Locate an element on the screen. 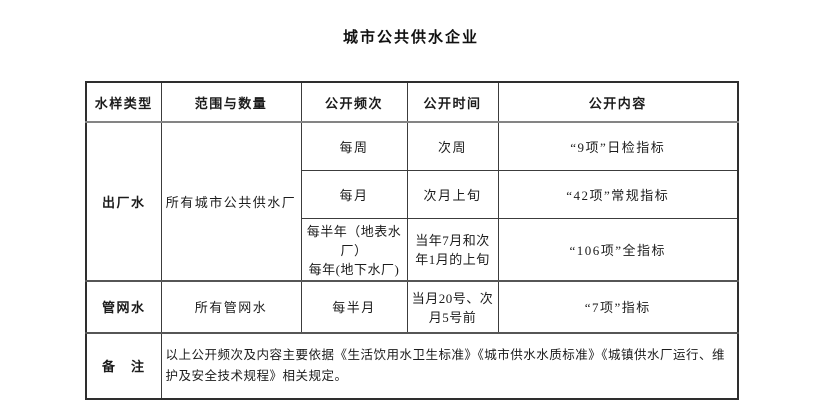  header-time: 公开时间 is located at coordinates (452, 102).